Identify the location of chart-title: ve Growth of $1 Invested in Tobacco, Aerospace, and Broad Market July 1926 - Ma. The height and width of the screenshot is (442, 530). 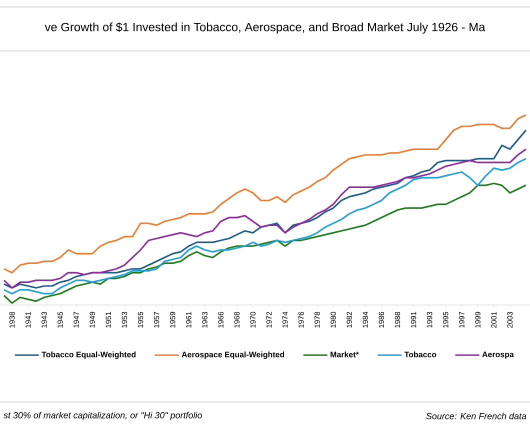
(265, 28).